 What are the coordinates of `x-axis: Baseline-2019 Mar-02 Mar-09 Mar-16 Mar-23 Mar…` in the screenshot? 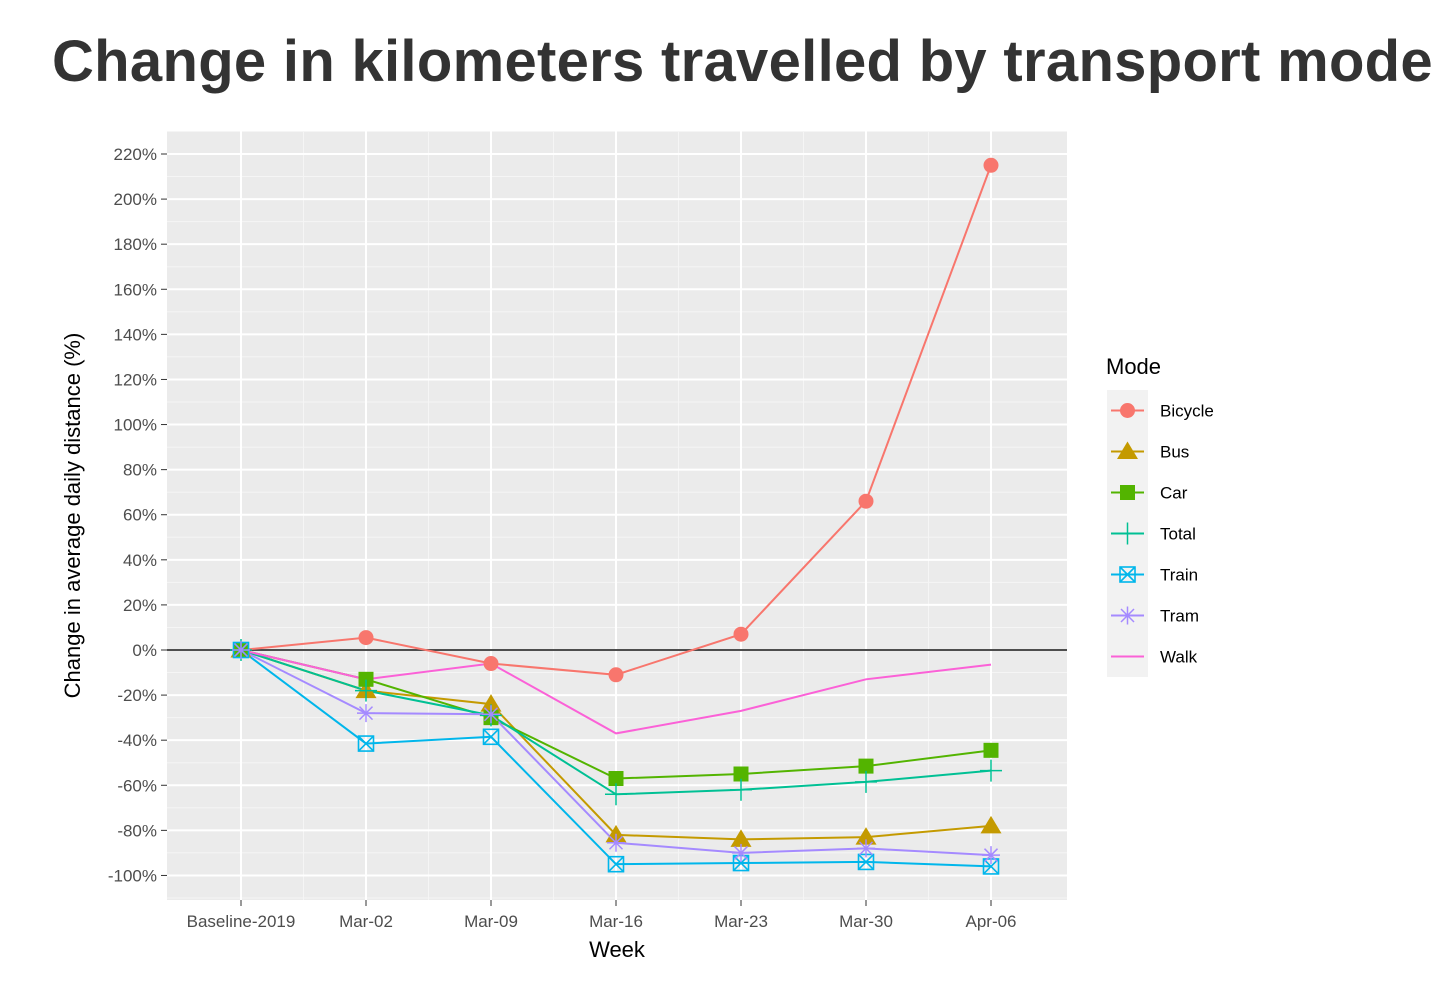 It's located at (602, 915).